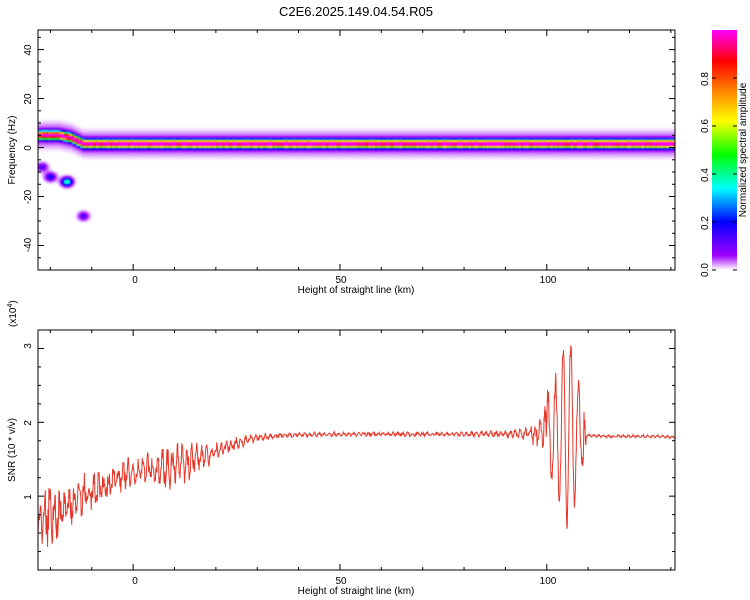  Describe the element at coordinates (356, 11) in the screenshot. I see `figure-title: C2E6.2025.149.04.54.R05` at that location.